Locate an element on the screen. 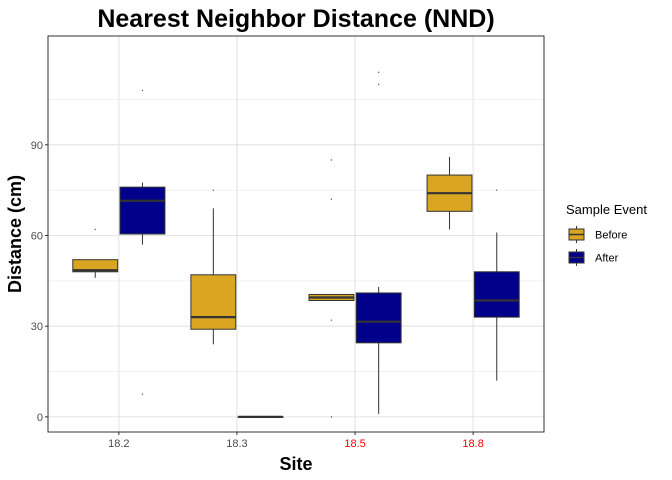 This screenshot has height=480, width=672. x-tick-label: 18.3 is located at coordinates (236, 444).